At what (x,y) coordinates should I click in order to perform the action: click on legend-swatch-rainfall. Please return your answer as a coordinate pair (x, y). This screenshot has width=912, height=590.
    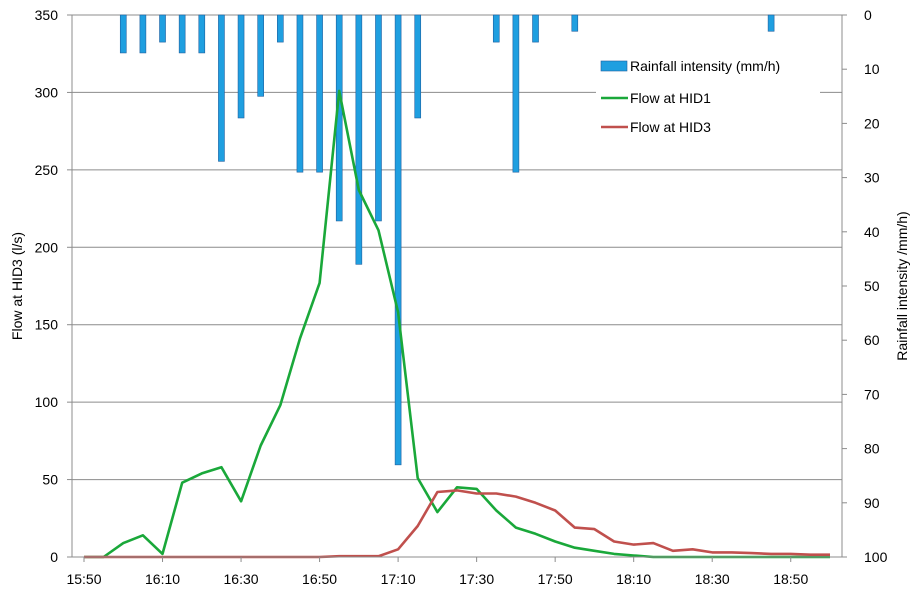
    Looking at the image, I should click on (614, 66).